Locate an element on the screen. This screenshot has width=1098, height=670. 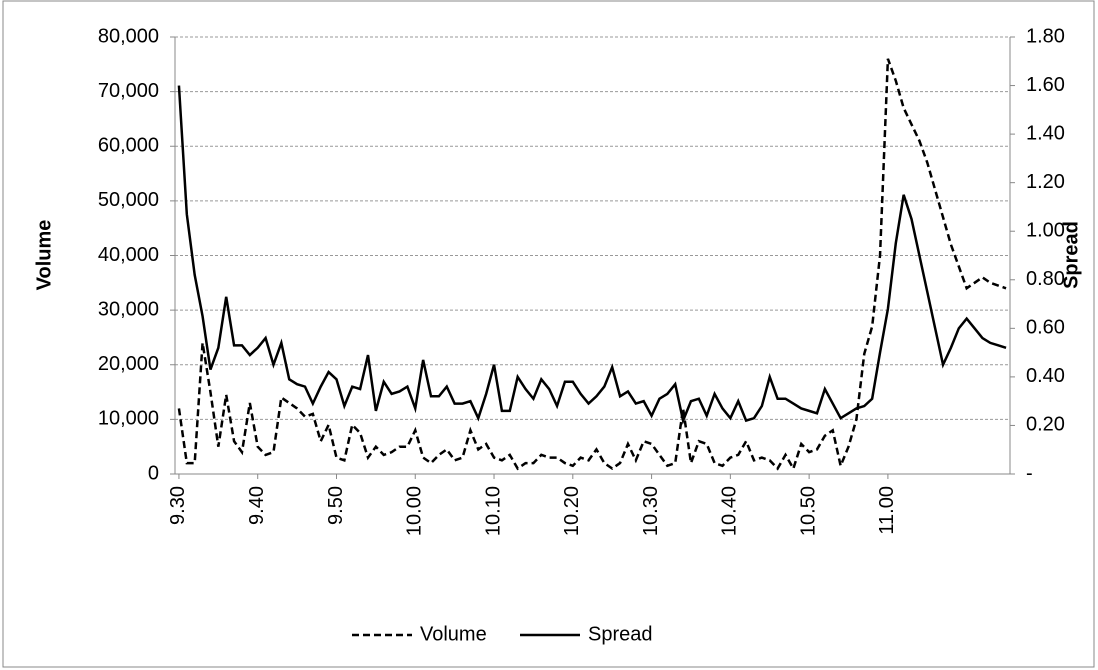
y-tick-label: 80,000 is located at coordinates (128, 36).